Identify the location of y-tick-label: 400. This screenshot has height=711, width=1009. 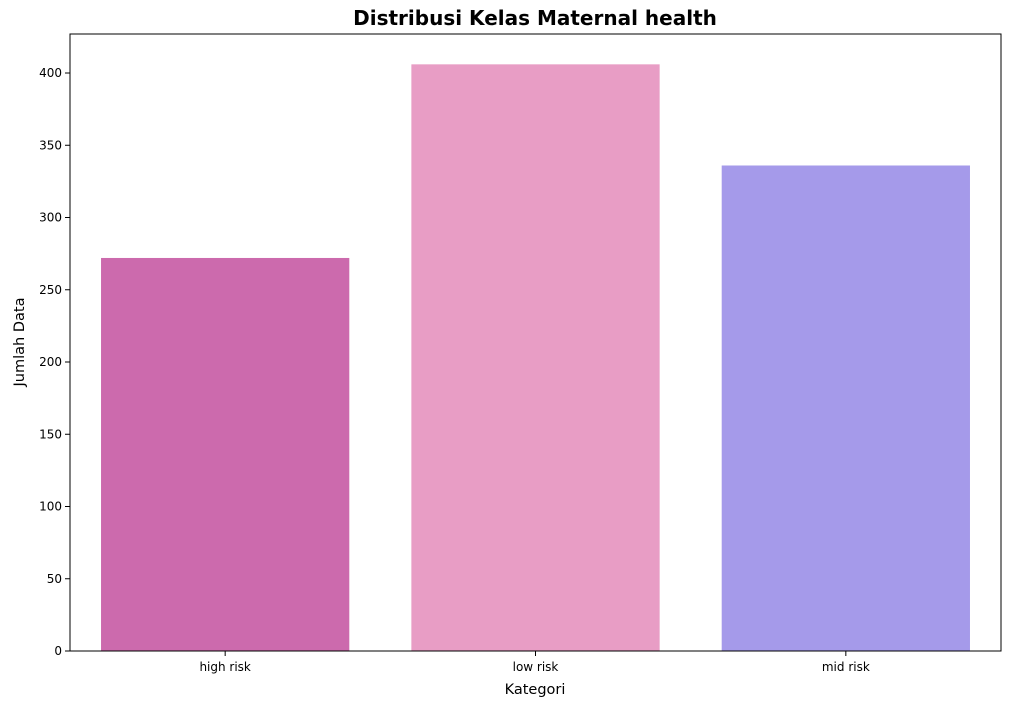
(50, 73).